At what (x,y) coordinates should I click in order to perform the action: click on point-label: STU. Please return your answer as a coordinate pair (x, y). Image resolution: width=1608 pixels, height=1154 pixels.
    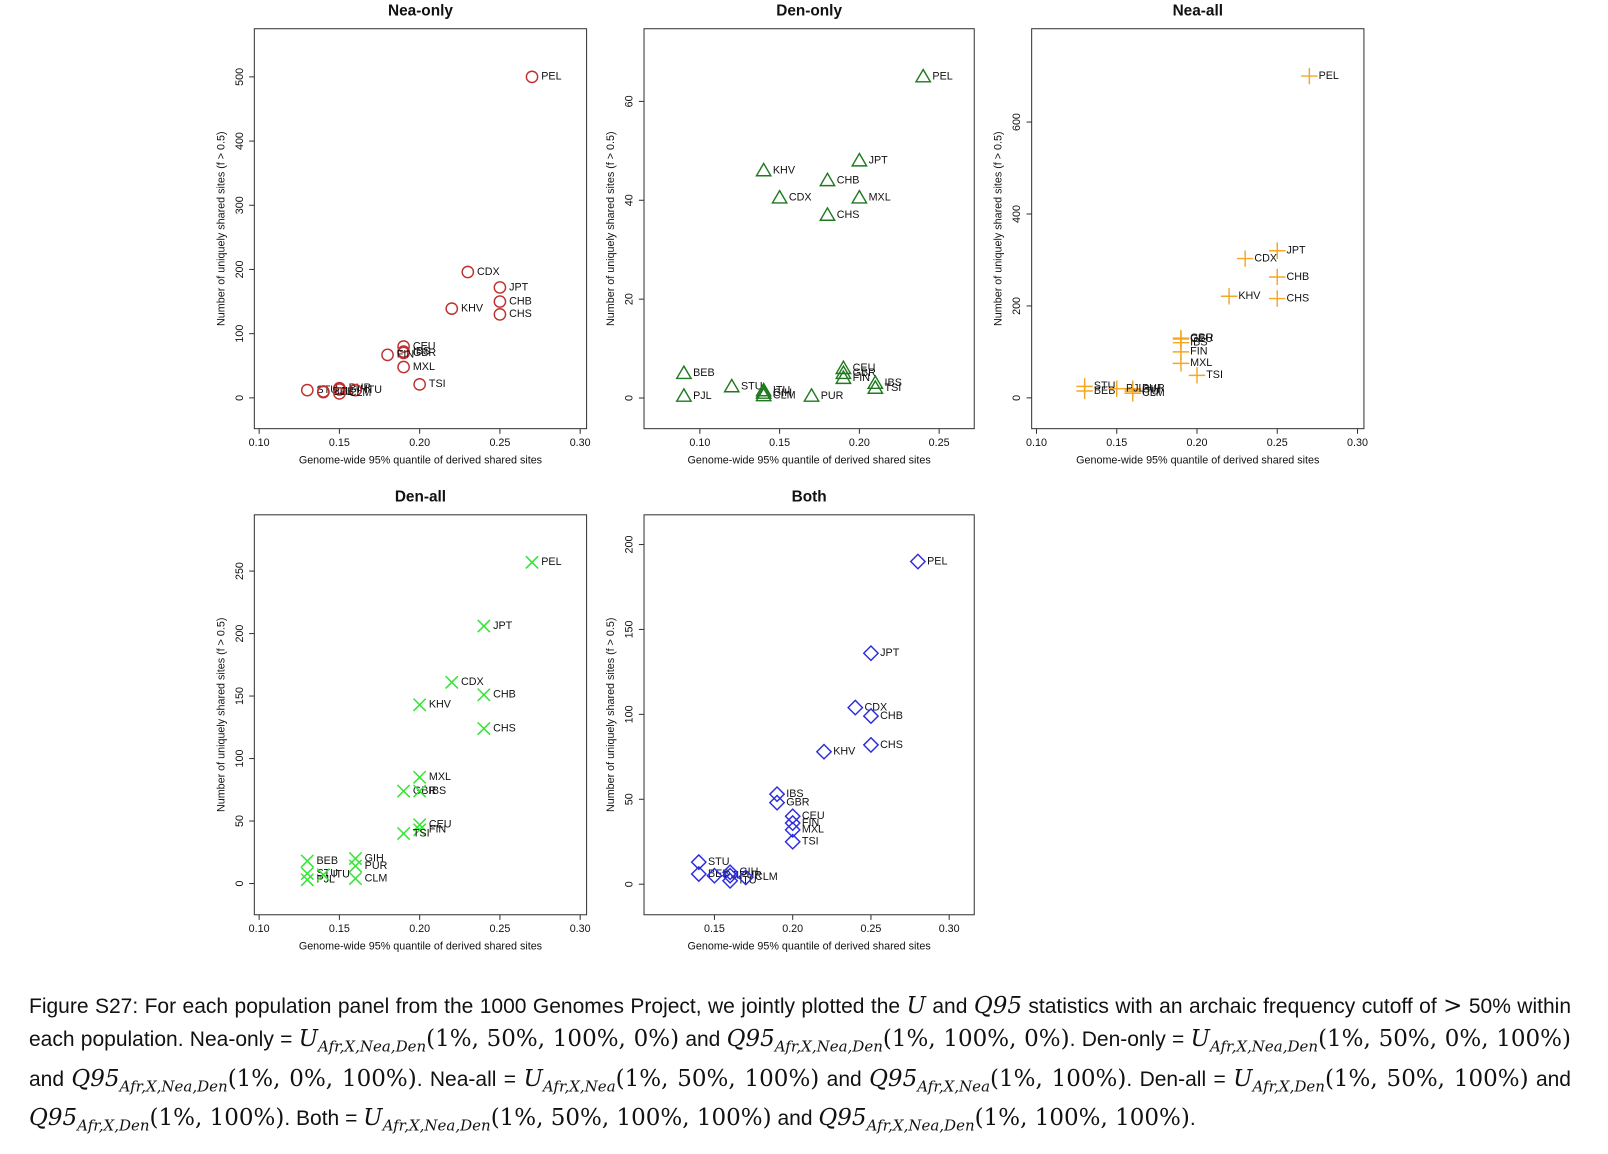
    Looking at the image, I should click on (719, 862).